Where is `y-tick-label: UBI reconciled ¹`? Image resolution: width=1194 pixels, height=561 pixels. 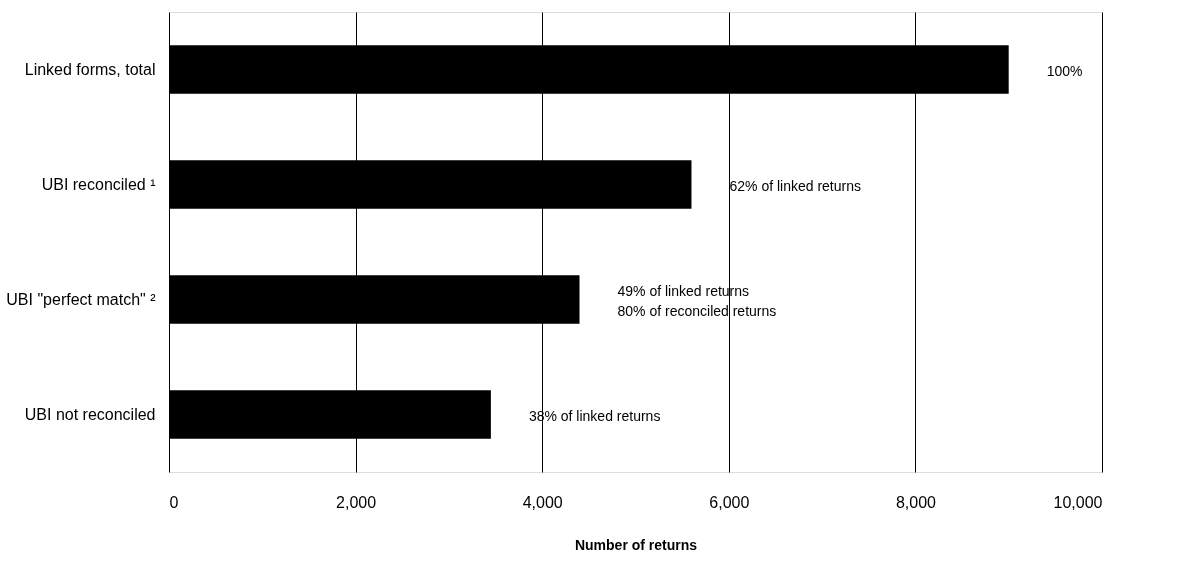 y-tick-label: UBI reconciled ¹ is located at coordinates (98, 184).